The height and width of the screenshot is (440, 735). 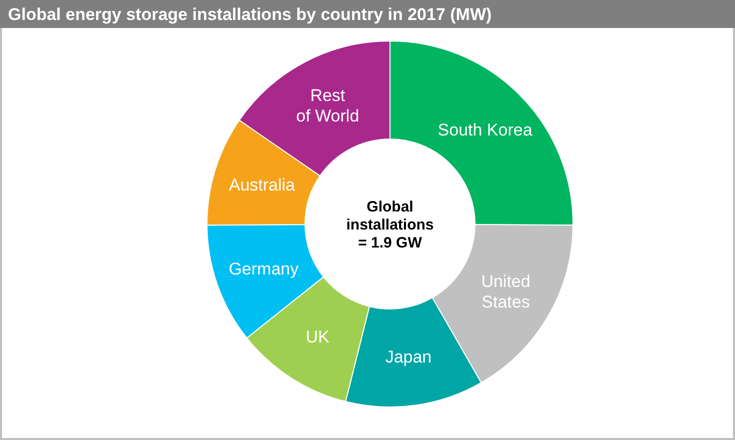 What do you see at coordinates (250, 14) in the screenshot?
I see `chart-title: Global energy storage installations by country in 2017 (MW)` at bounding box center [250, 14].